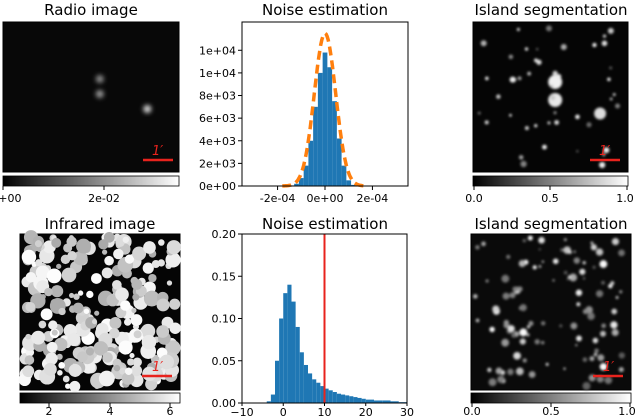 Image resolution: width=640 pixels, height=416 pixels. What do you see at coordinates (322, 409) in the screenshot?
I see `x-axis: −10 0 10 20 30` at bounding box center [322, 409].